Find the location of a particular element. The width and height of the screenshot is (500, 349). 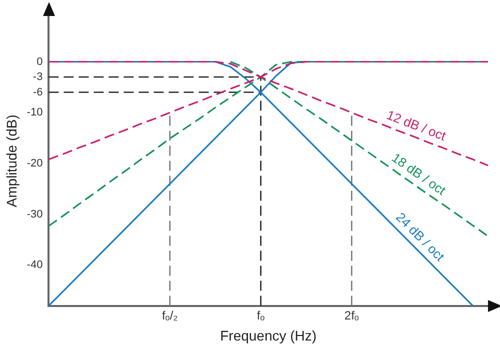

text: 12 dB / oct is located at coordinates (416, 125).